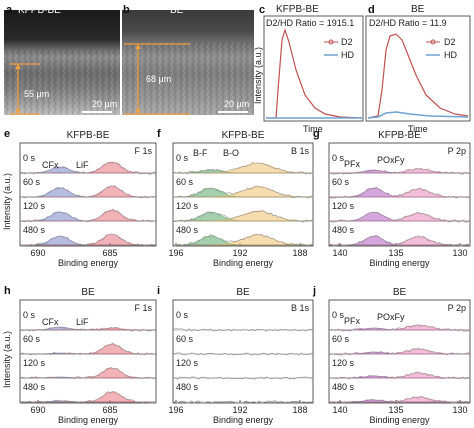 The width and height of the screenshot is (474, 428). I want to click on frame-e, so click(88, 194).